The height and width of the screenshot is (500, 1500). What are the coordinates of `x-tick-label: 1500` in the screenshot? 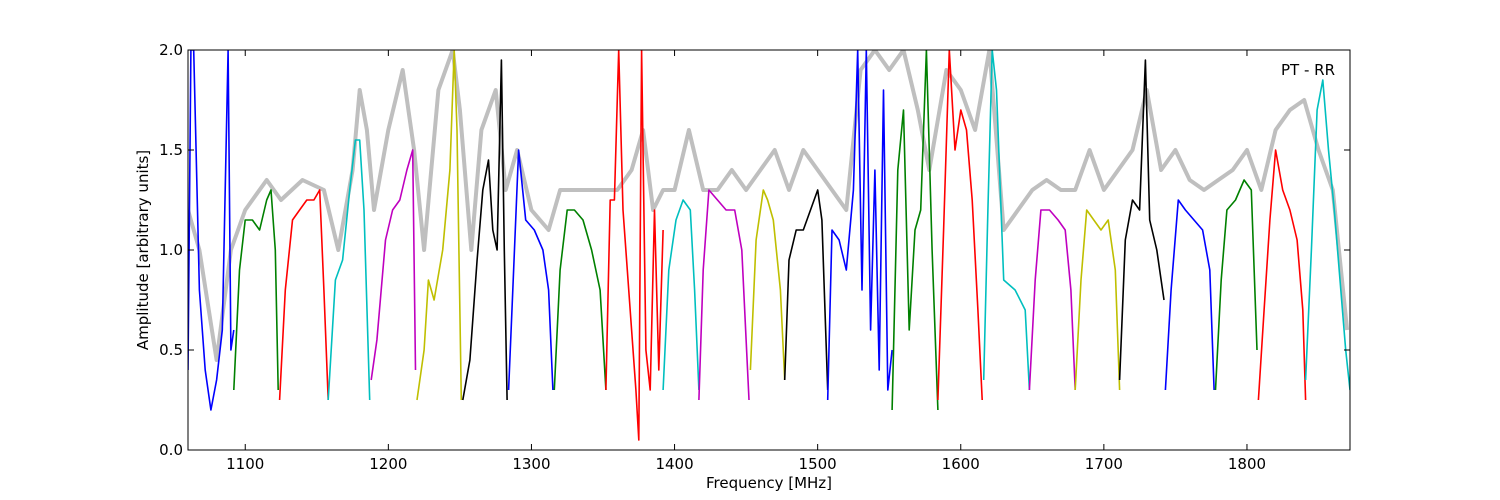 It's located at (818, 464).